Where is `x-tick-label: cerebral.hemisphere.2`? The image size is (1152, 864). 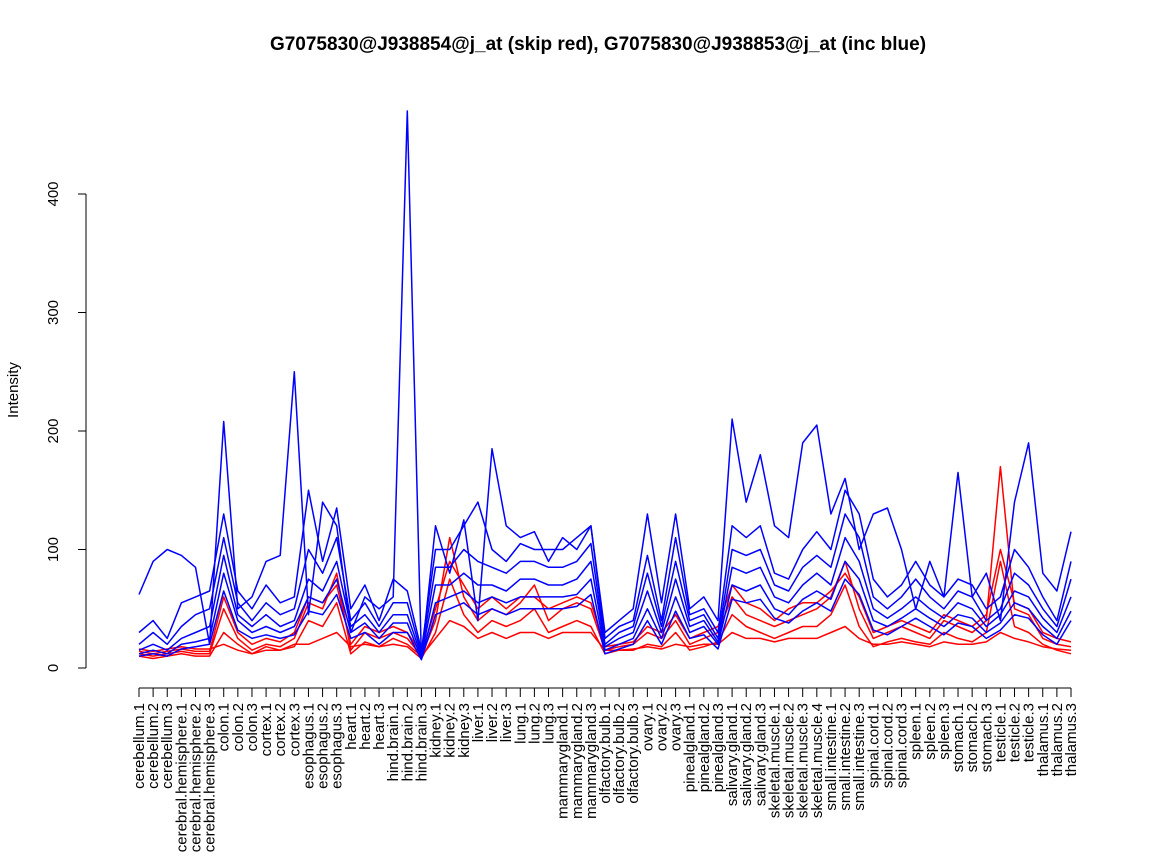 x-tick-label: cerebral.hemisphere.2 is located at coordinates (195, 777).